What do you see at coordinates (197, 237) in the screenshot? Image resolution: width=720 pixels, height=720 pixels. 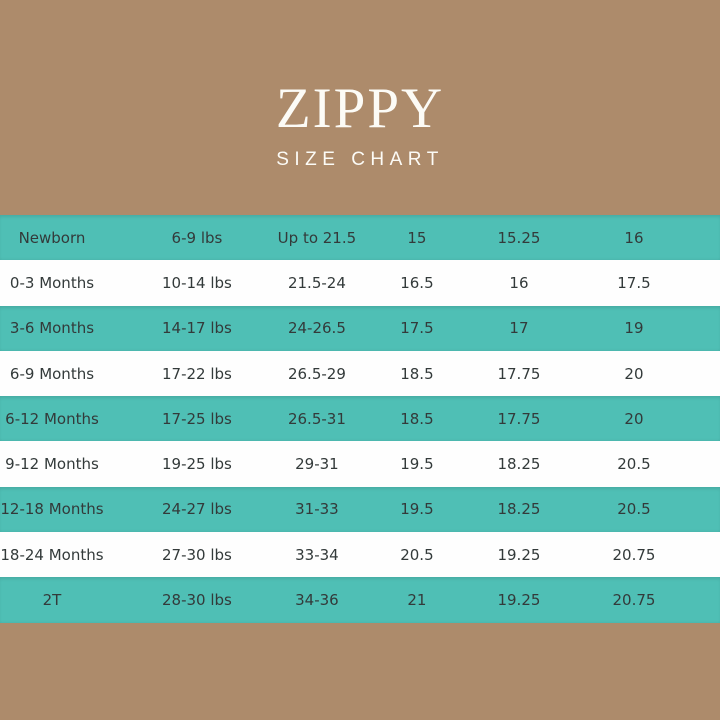 I see `table-cell: 6-9 lbs` at bounding box center [197, 237].